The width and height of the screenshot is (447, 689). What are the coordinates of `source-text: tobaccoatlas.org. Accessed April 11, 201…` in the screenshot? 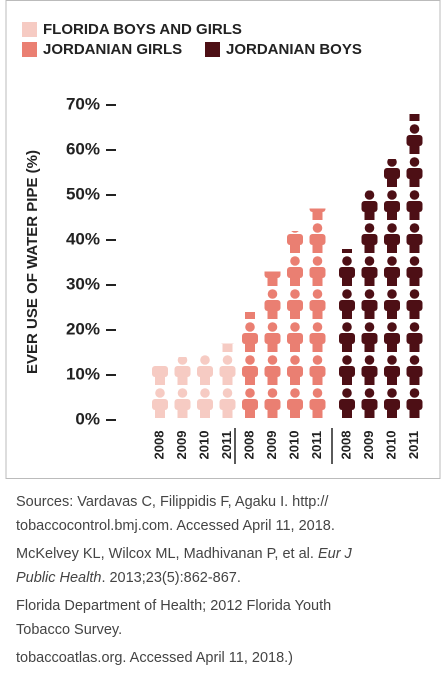 It's located at (155, 658).